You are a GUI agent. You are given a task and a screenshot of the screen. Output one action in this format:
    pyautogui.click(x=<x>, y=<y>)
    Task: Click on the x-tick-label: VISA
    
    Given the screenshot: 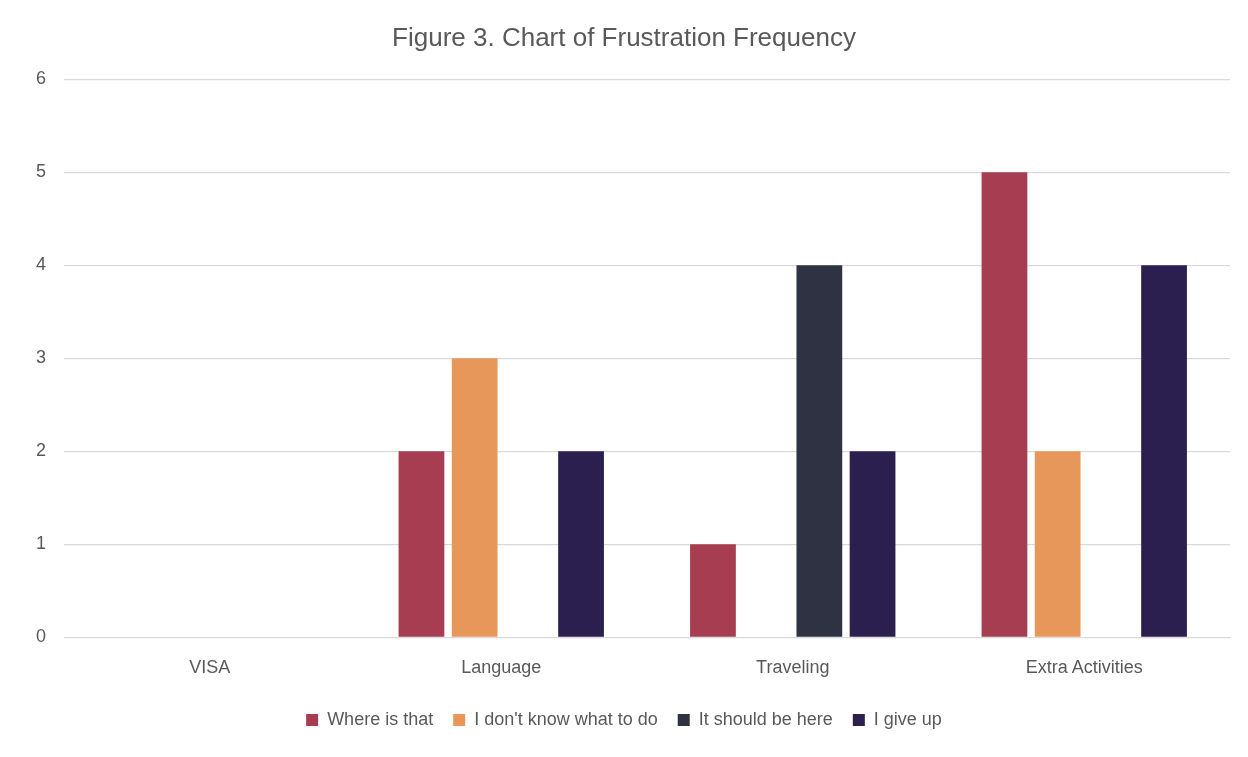 What is the action you would take?
    pyautogui.click(x=210, y=667)
    